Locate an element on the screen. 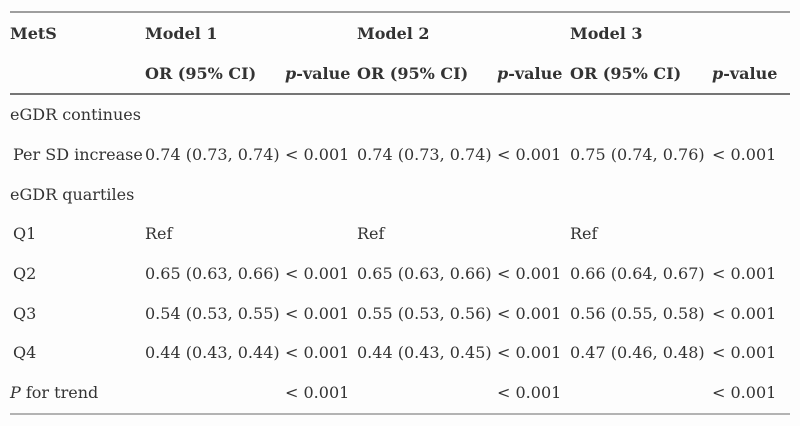  or-ci-header-m1: OR (95% CI) is located at coordinates (201, 73).